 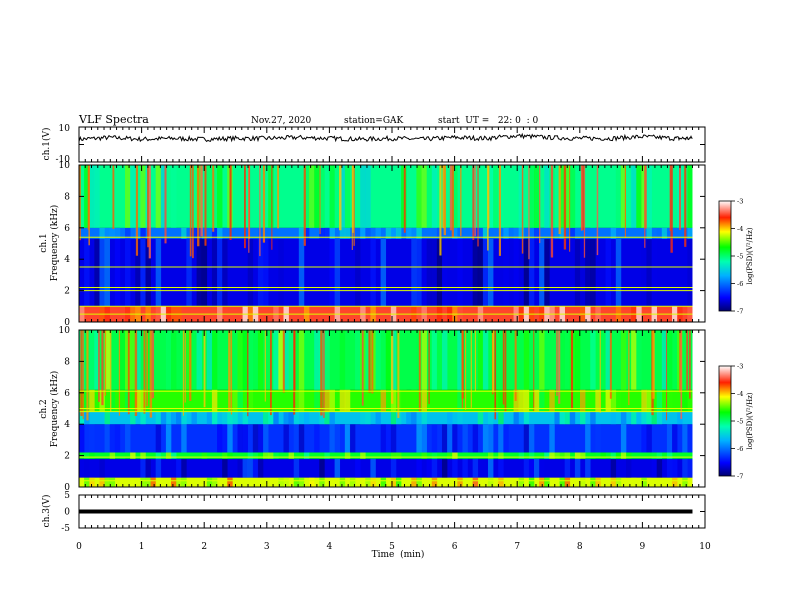 I want to click on x-axis-label: Time (min), so click(x=398, y=554).